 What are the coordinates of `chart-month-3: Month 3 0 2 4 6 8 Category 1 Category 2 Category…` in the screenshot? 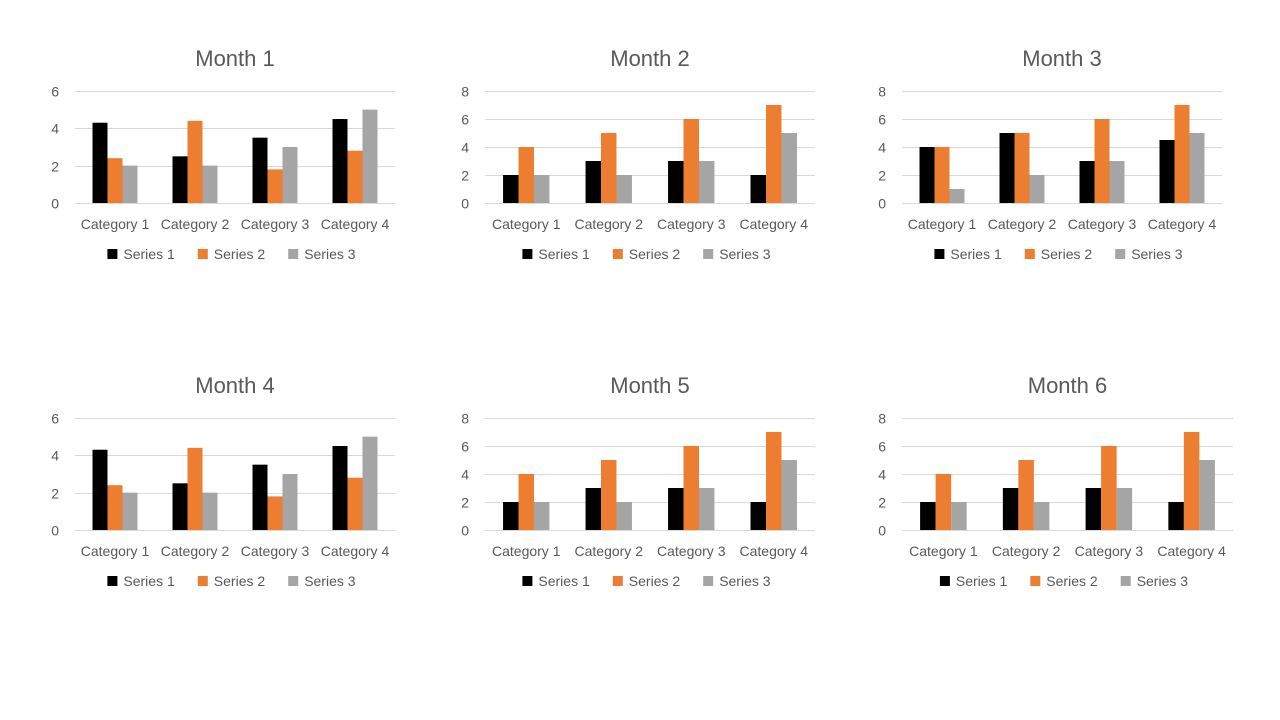 It's located at (1050, 154).